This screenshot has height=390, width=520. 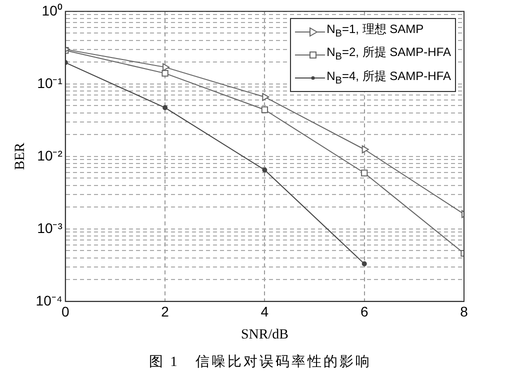 I want to click on y-axis-title: BER, so click(x=20, y=156).